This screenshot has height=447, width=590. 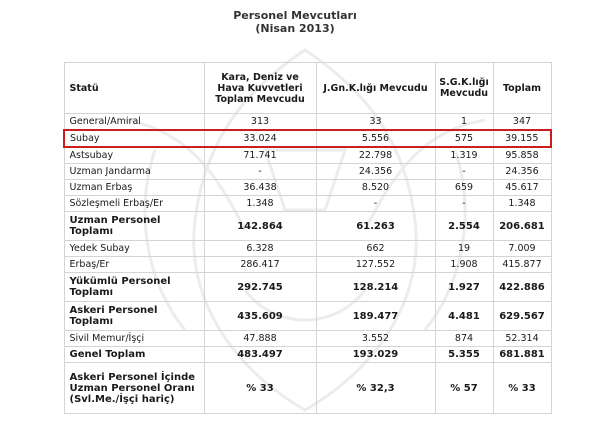 What do you see at coordinates (260, 226) in the screenshot?
I see `cell-kdh: 142.864` at bounding box center [260, 226].